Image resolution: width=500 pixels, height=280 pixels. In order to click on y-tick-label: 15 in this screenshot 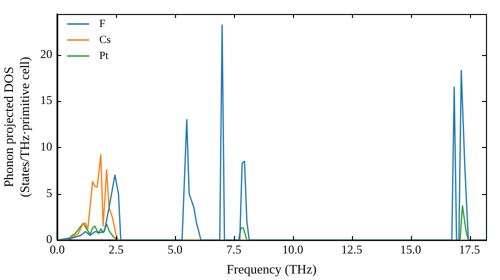, I will do `click(46, 100)`.